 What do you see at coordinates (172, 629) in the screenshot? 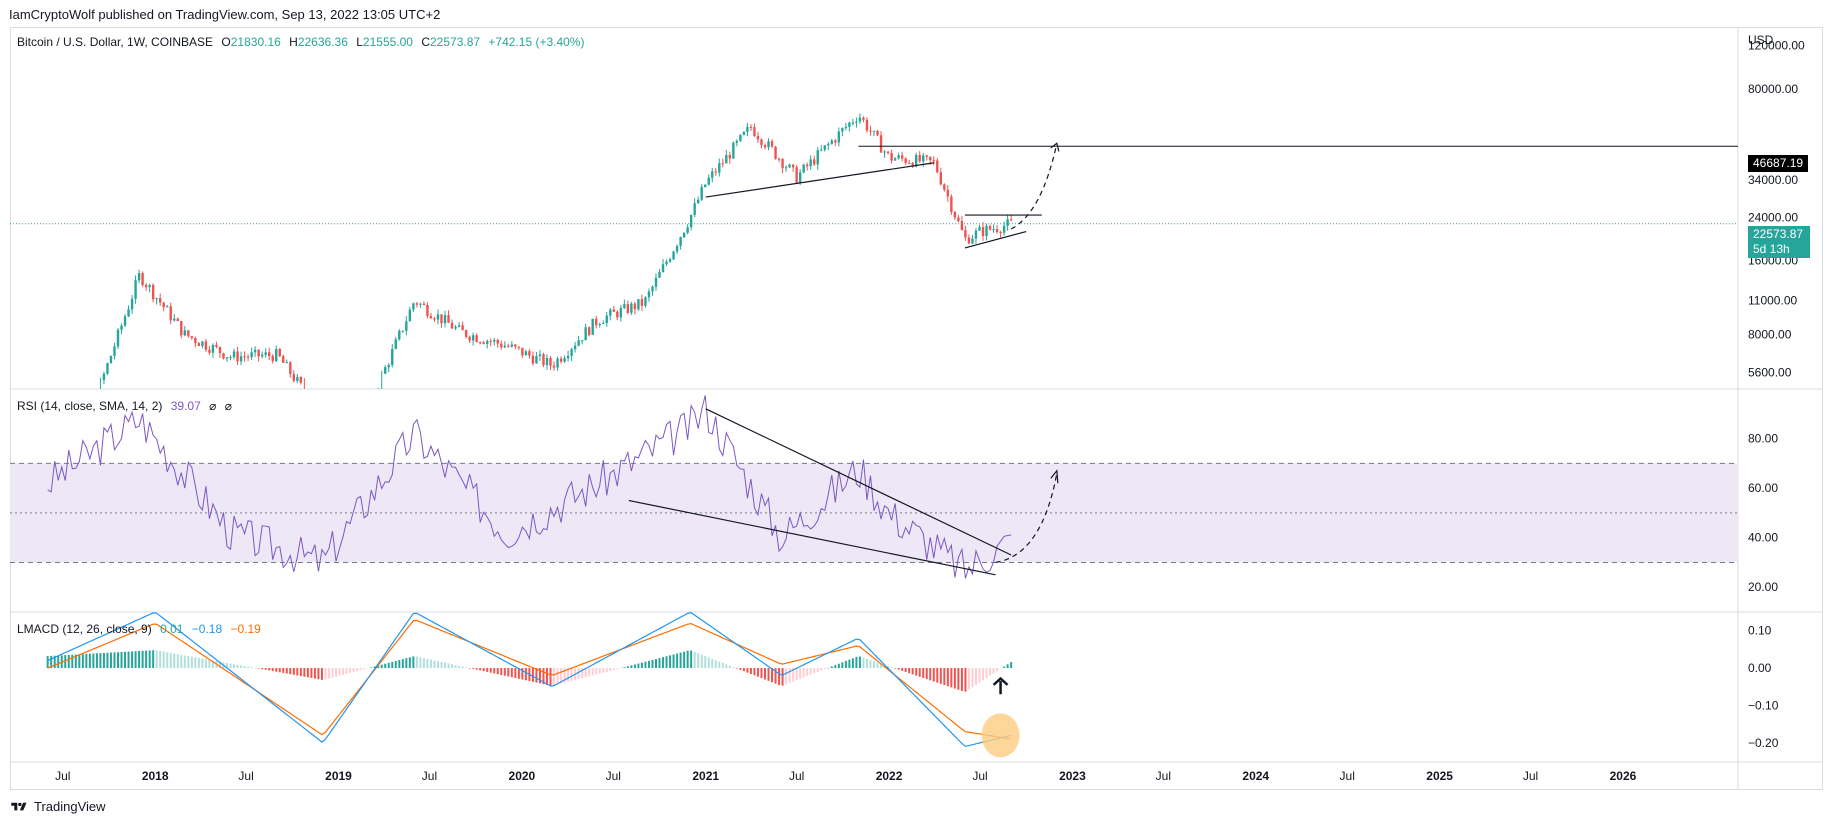
I see `macd-hist-value: 0.01` at bounding box center [172, 629].